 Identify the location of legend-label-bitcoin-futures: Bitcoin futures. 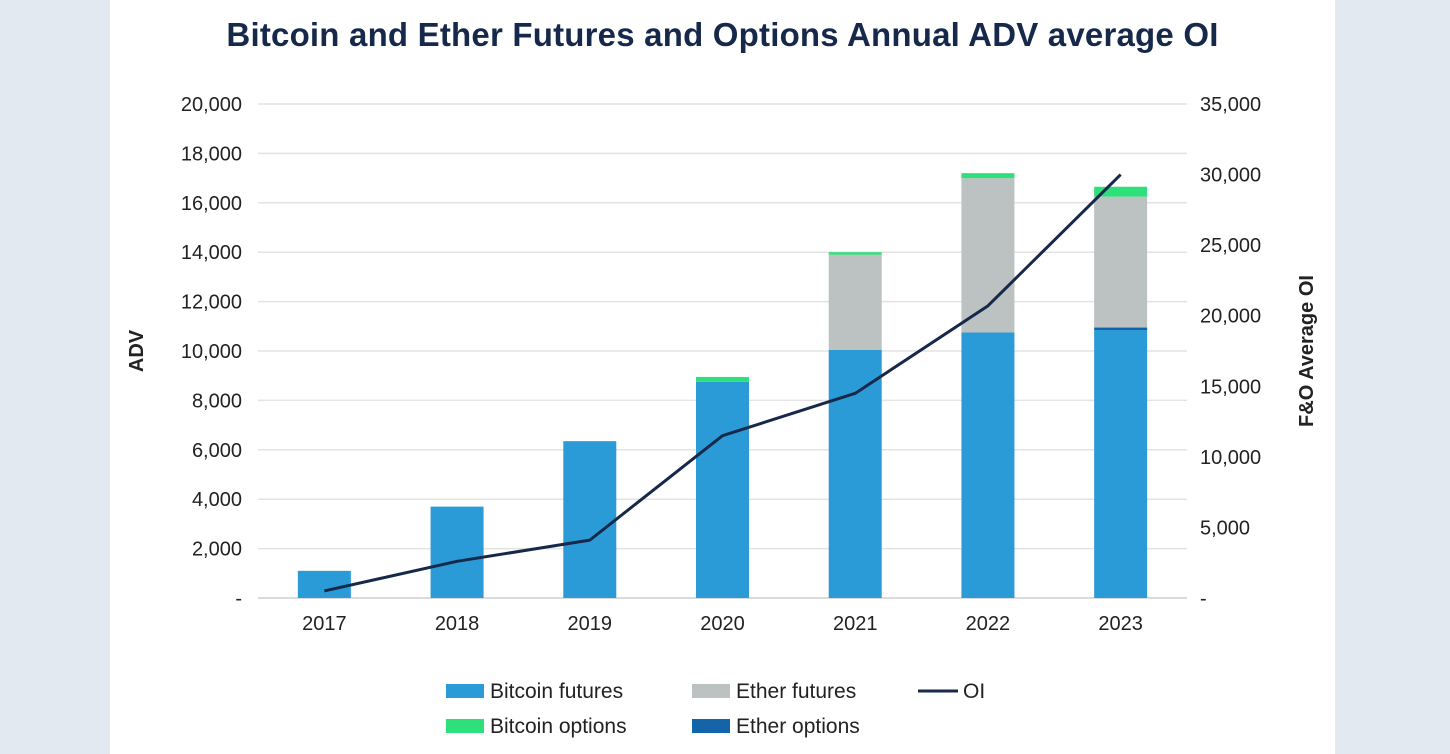
(556, 691).